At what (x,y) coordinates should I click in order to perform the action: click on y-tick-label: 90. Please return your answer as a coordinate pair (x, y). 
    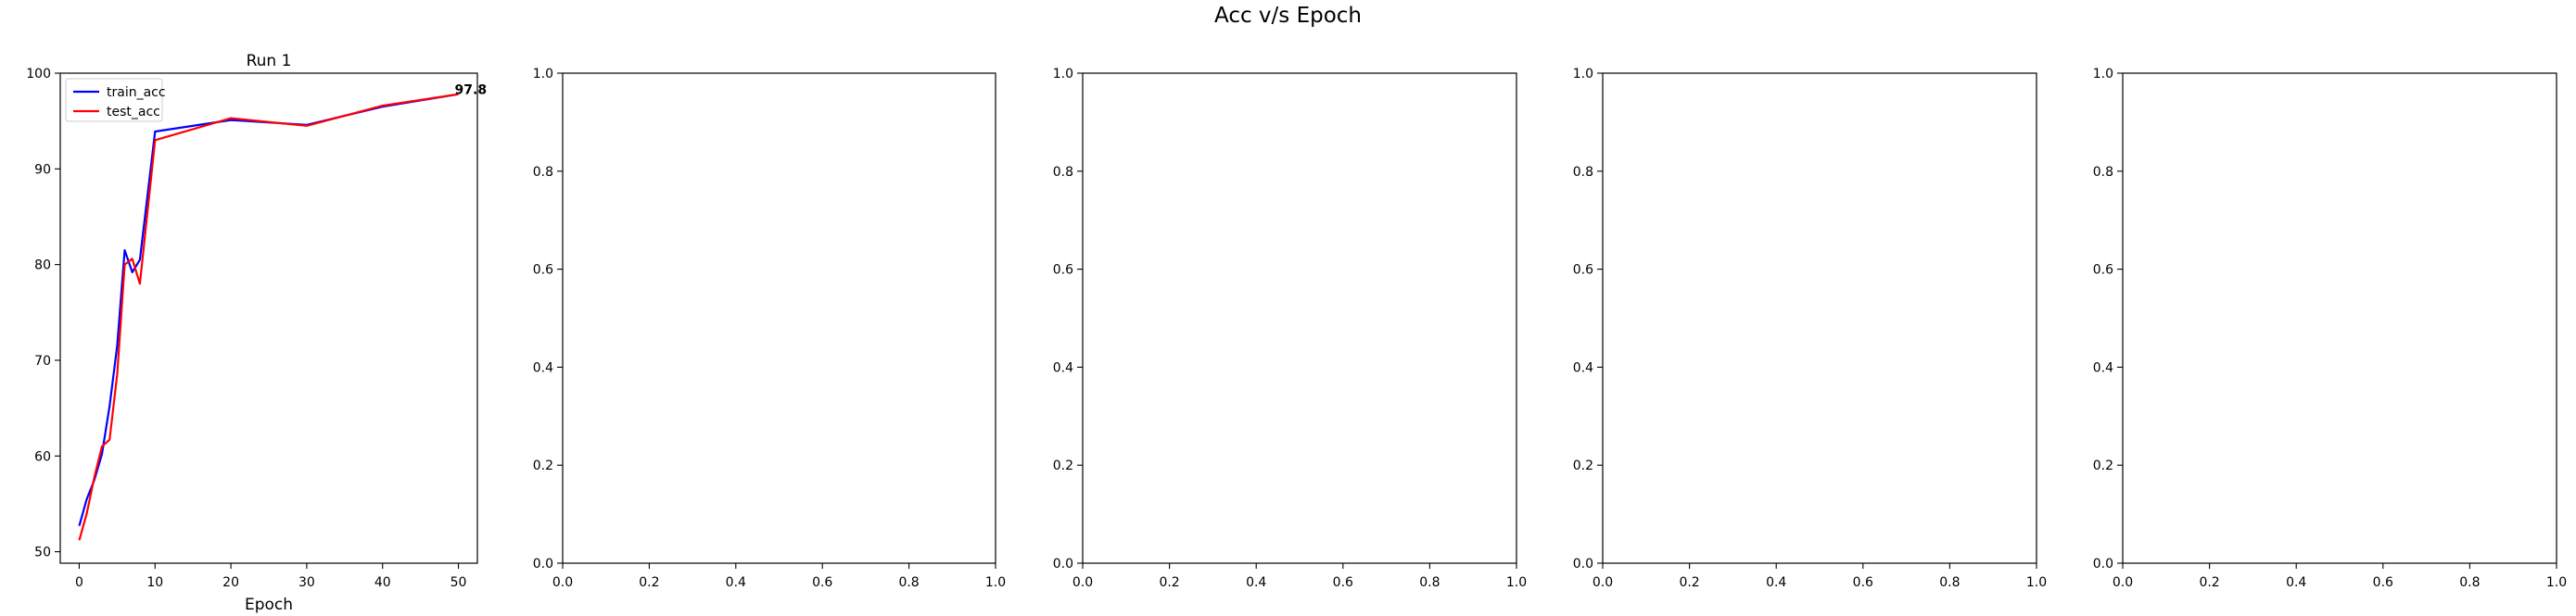
    Looking at the image, I should click on (42, 169).